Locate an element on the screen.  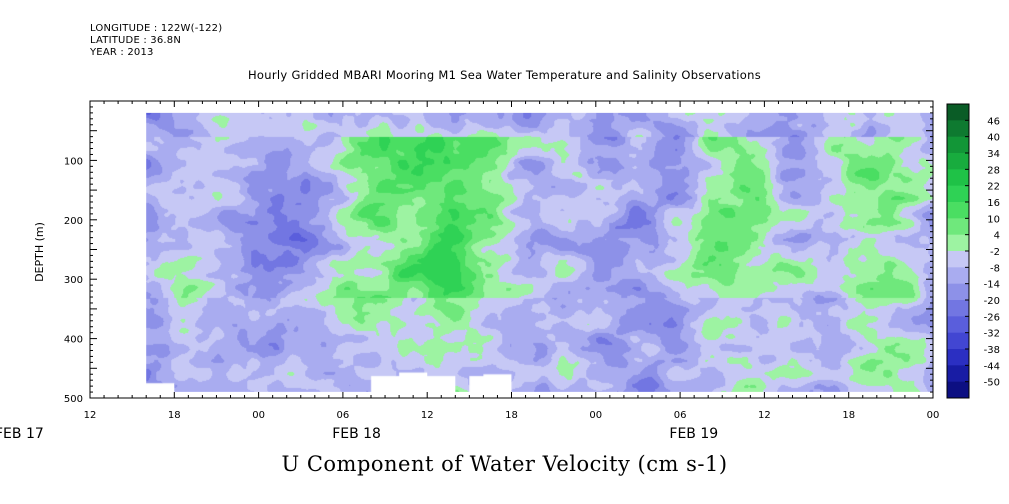
y-tick-label: 500 is located at coordinates (73, 399).